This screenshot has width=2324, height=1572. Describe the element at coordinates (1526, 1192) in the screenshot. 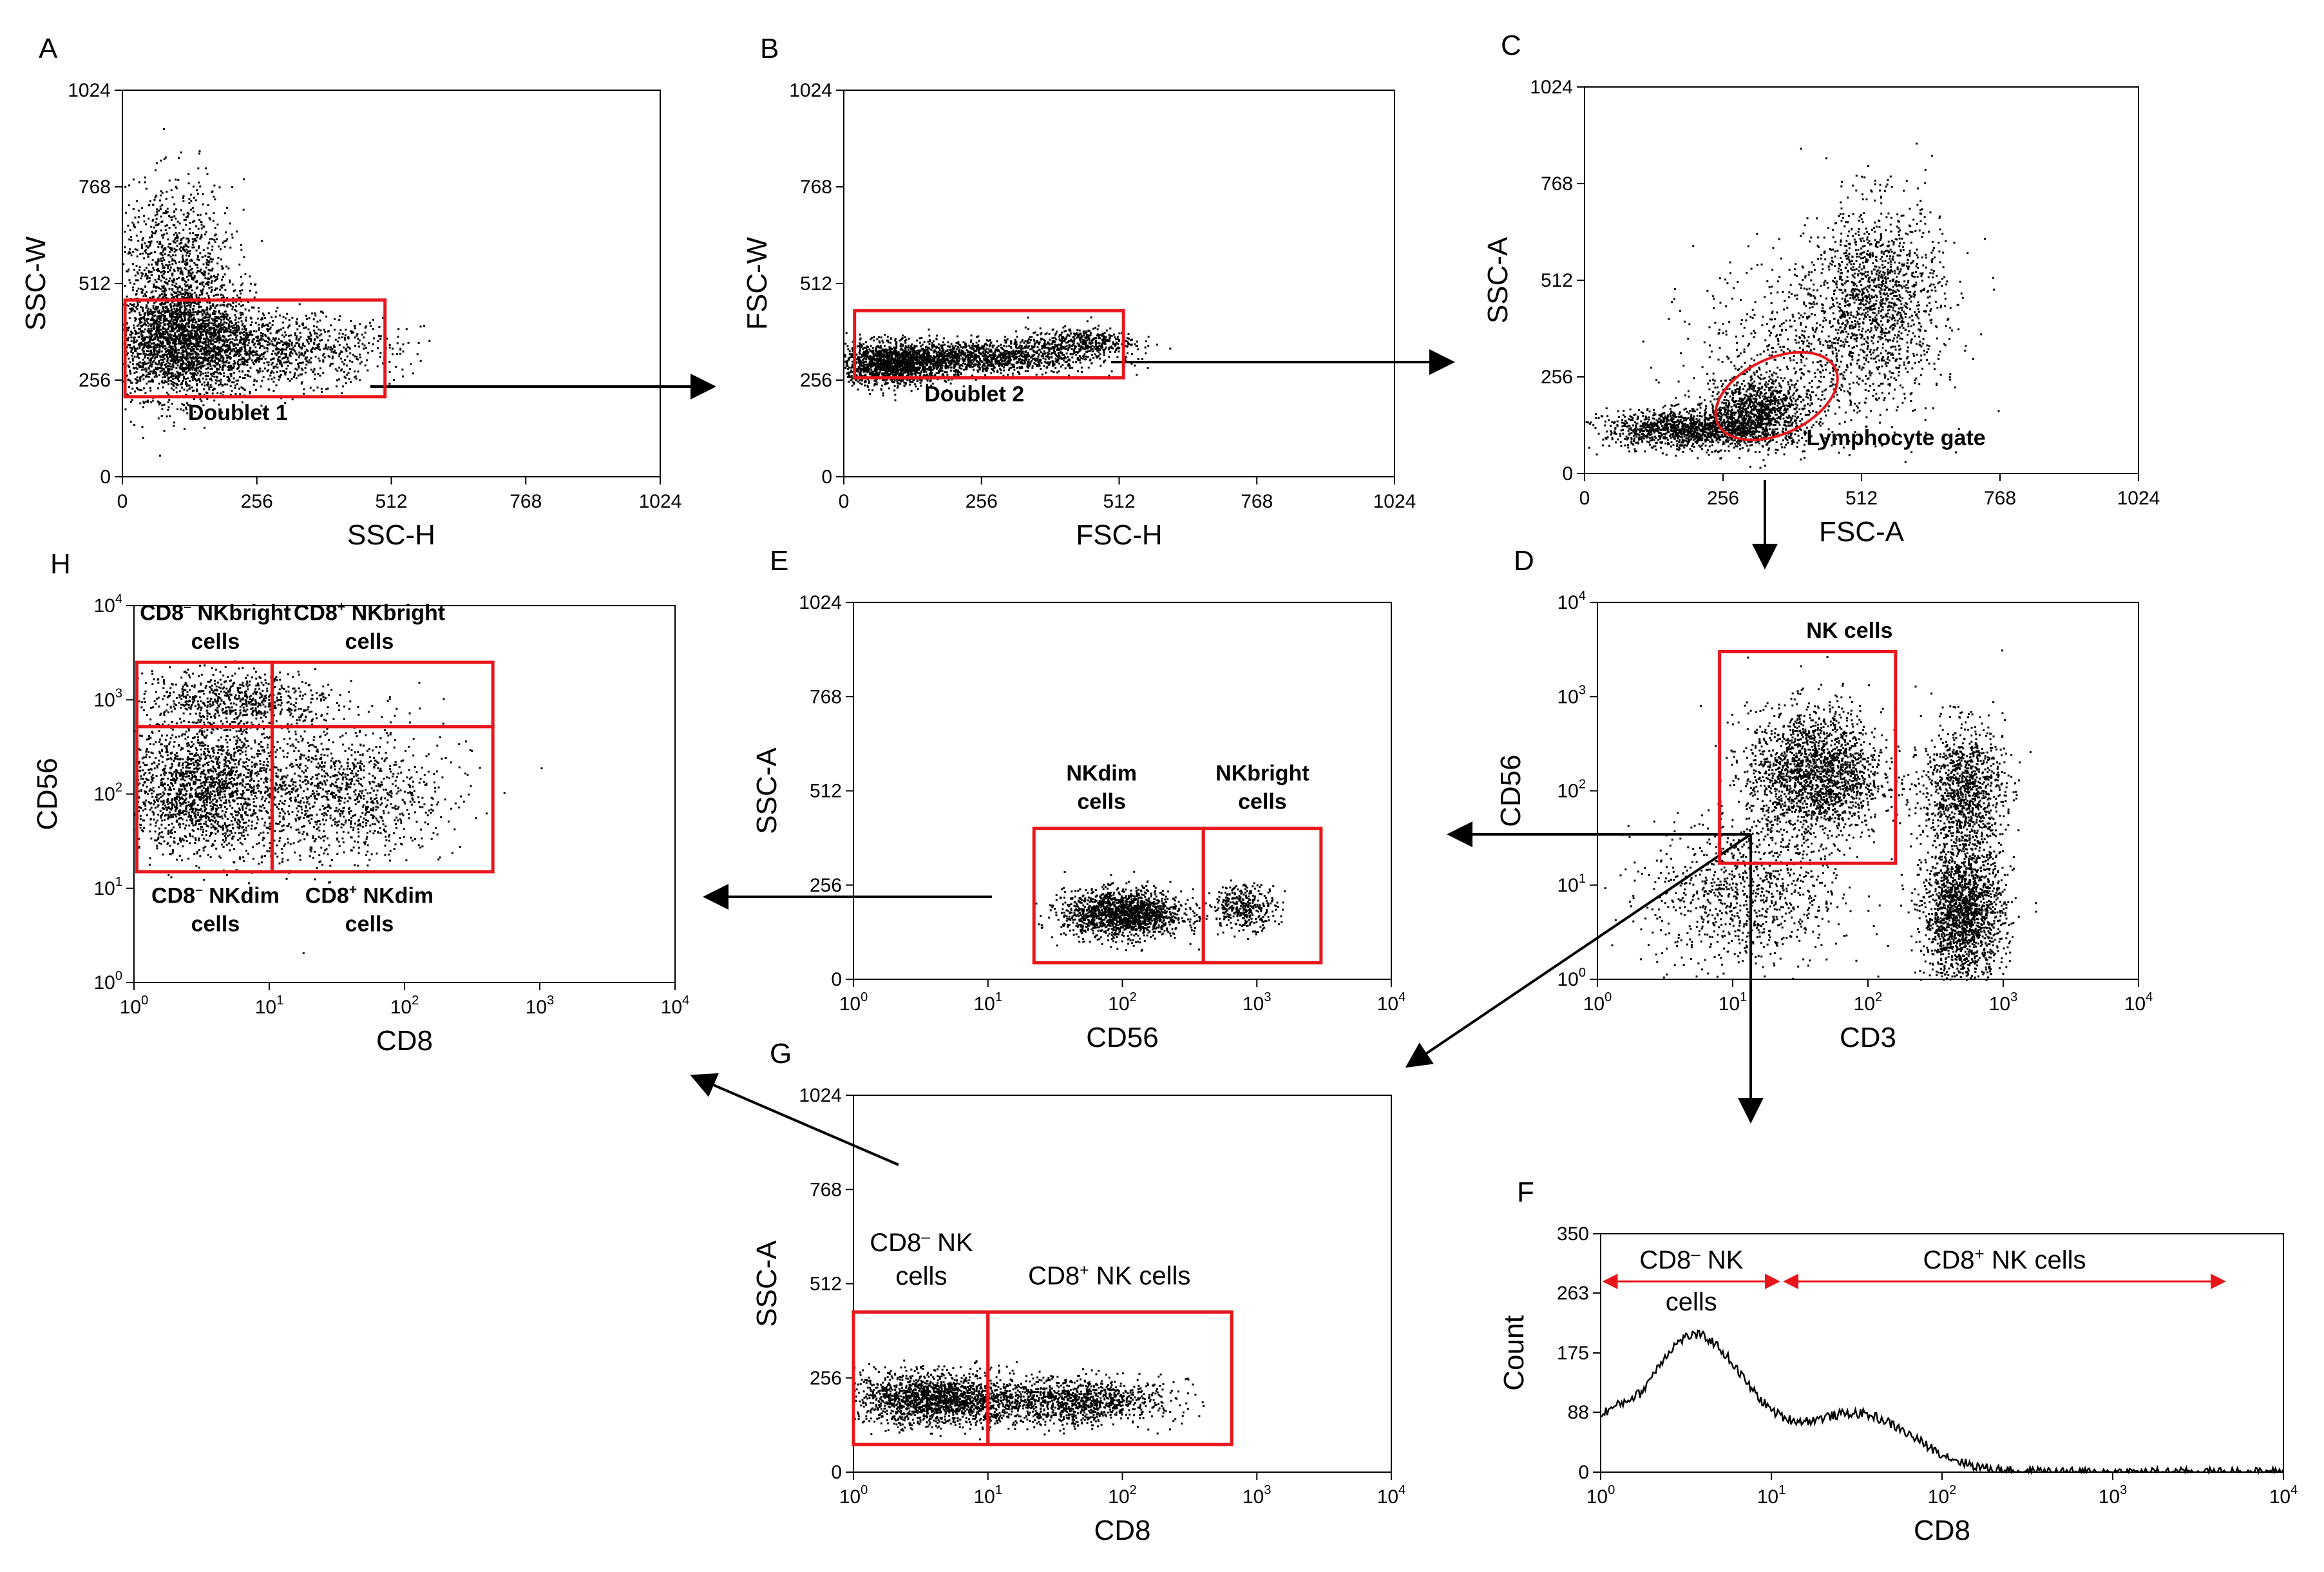

I see `panel-label: F` at that location.